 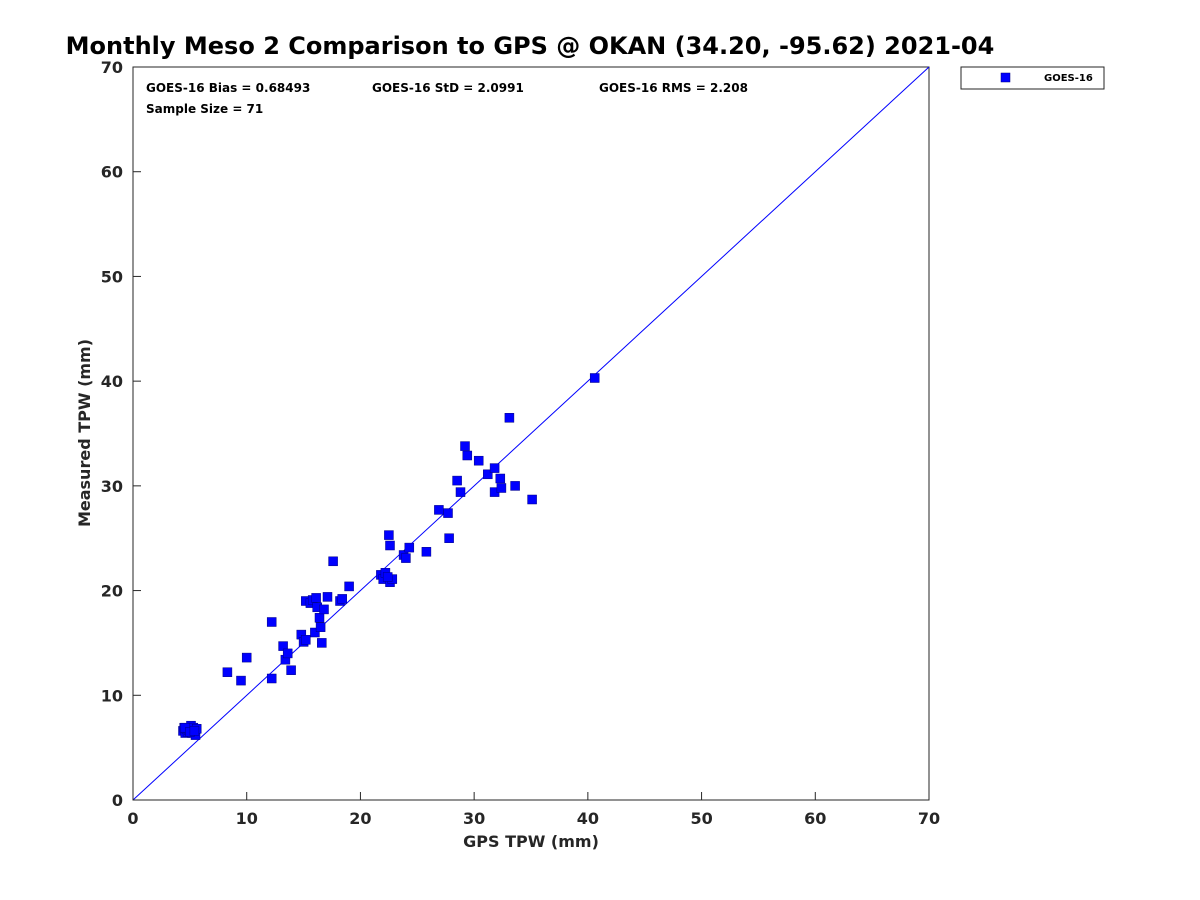 I want to click on bias-stat: GOES-16 Bias = 0.68493, so click(x=228, y=88).